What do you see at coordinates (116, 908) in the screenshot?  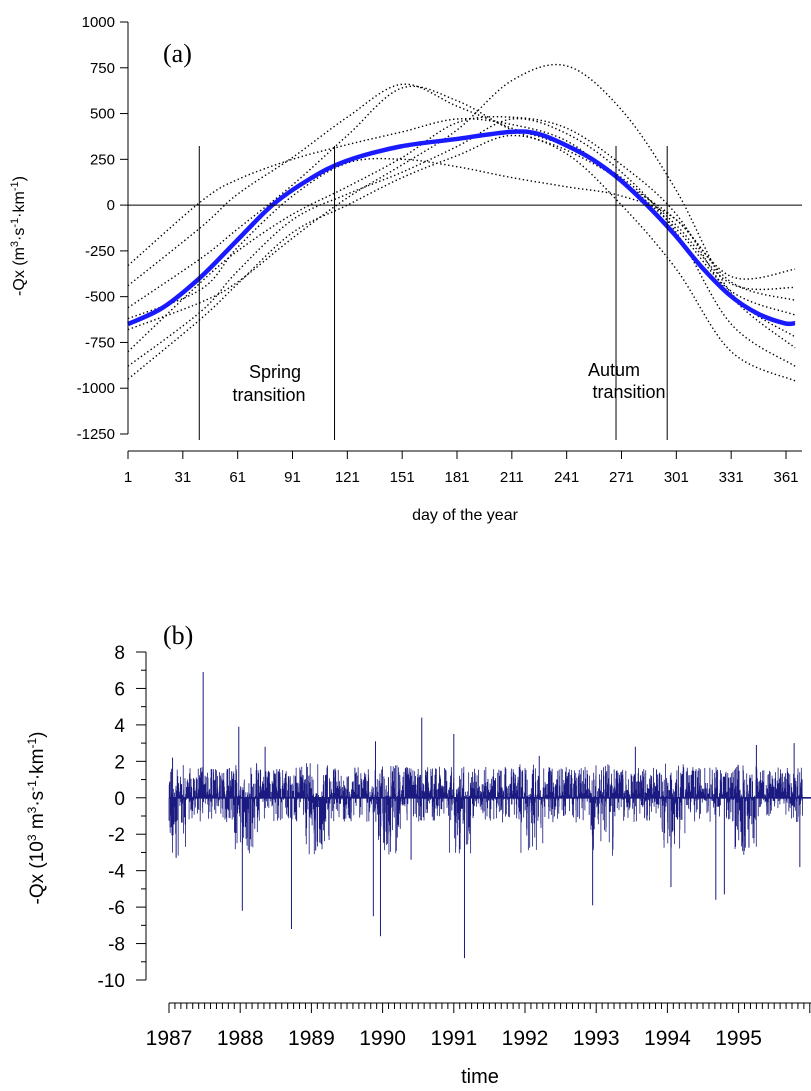 I see `panel-b-y-tick-label: -6` at bounding box center [116, 908].